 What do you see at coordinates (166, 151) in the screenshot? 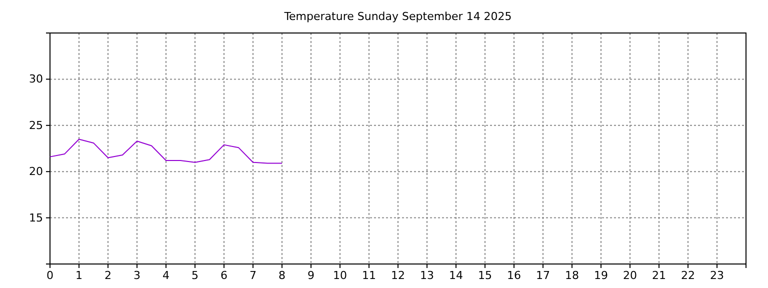
I see `line-series` at bounding box center [166, 151].